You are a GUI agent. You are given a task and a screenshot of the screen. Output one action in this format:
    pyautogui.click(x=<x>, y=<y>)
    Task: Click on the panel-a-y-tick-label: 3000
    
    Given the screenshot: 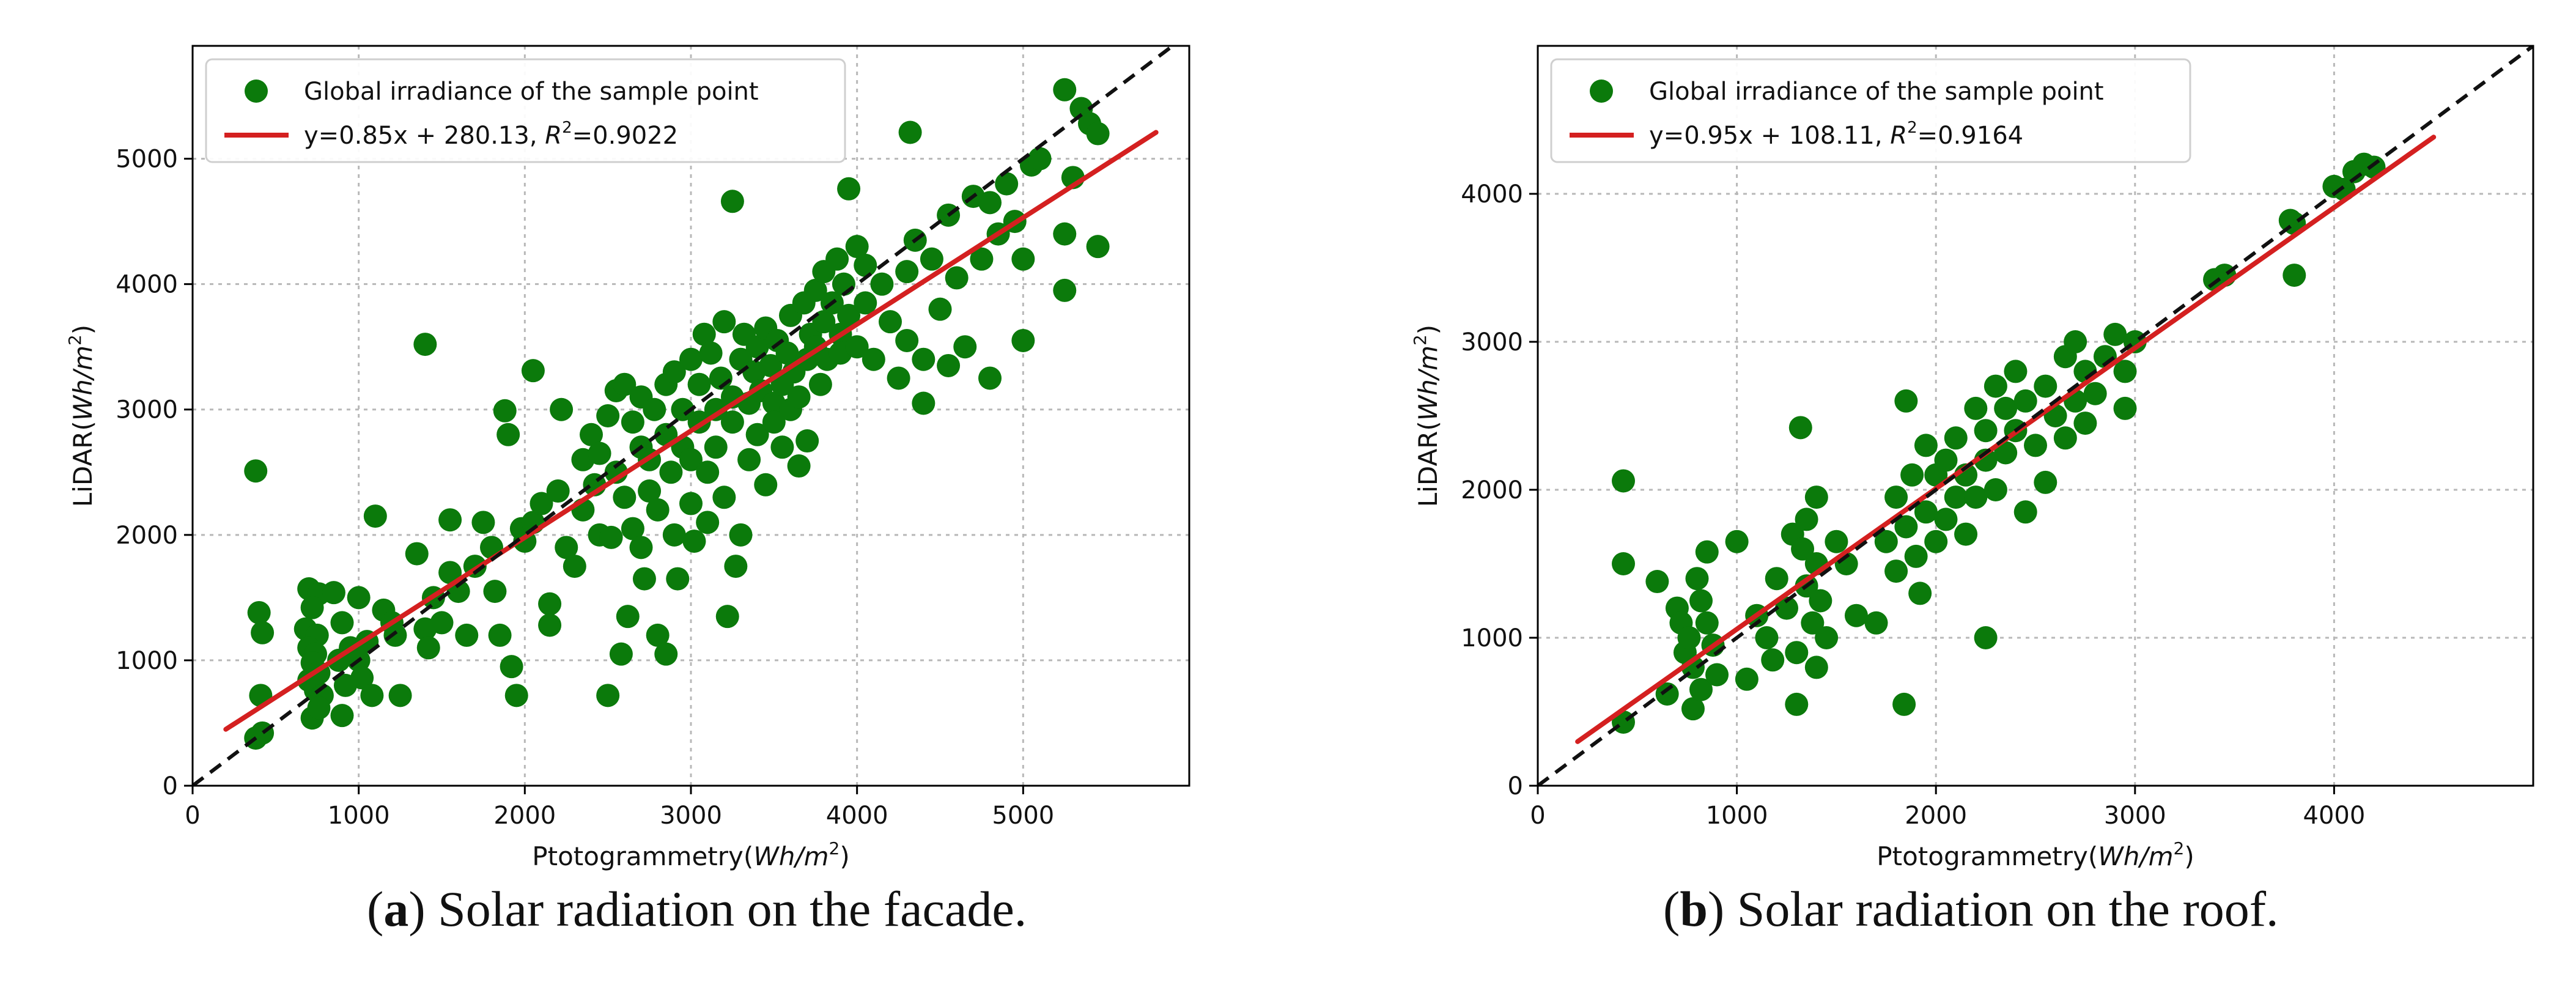 What is the action you would take?
    pyautogui.click(x=147, y=410)
    